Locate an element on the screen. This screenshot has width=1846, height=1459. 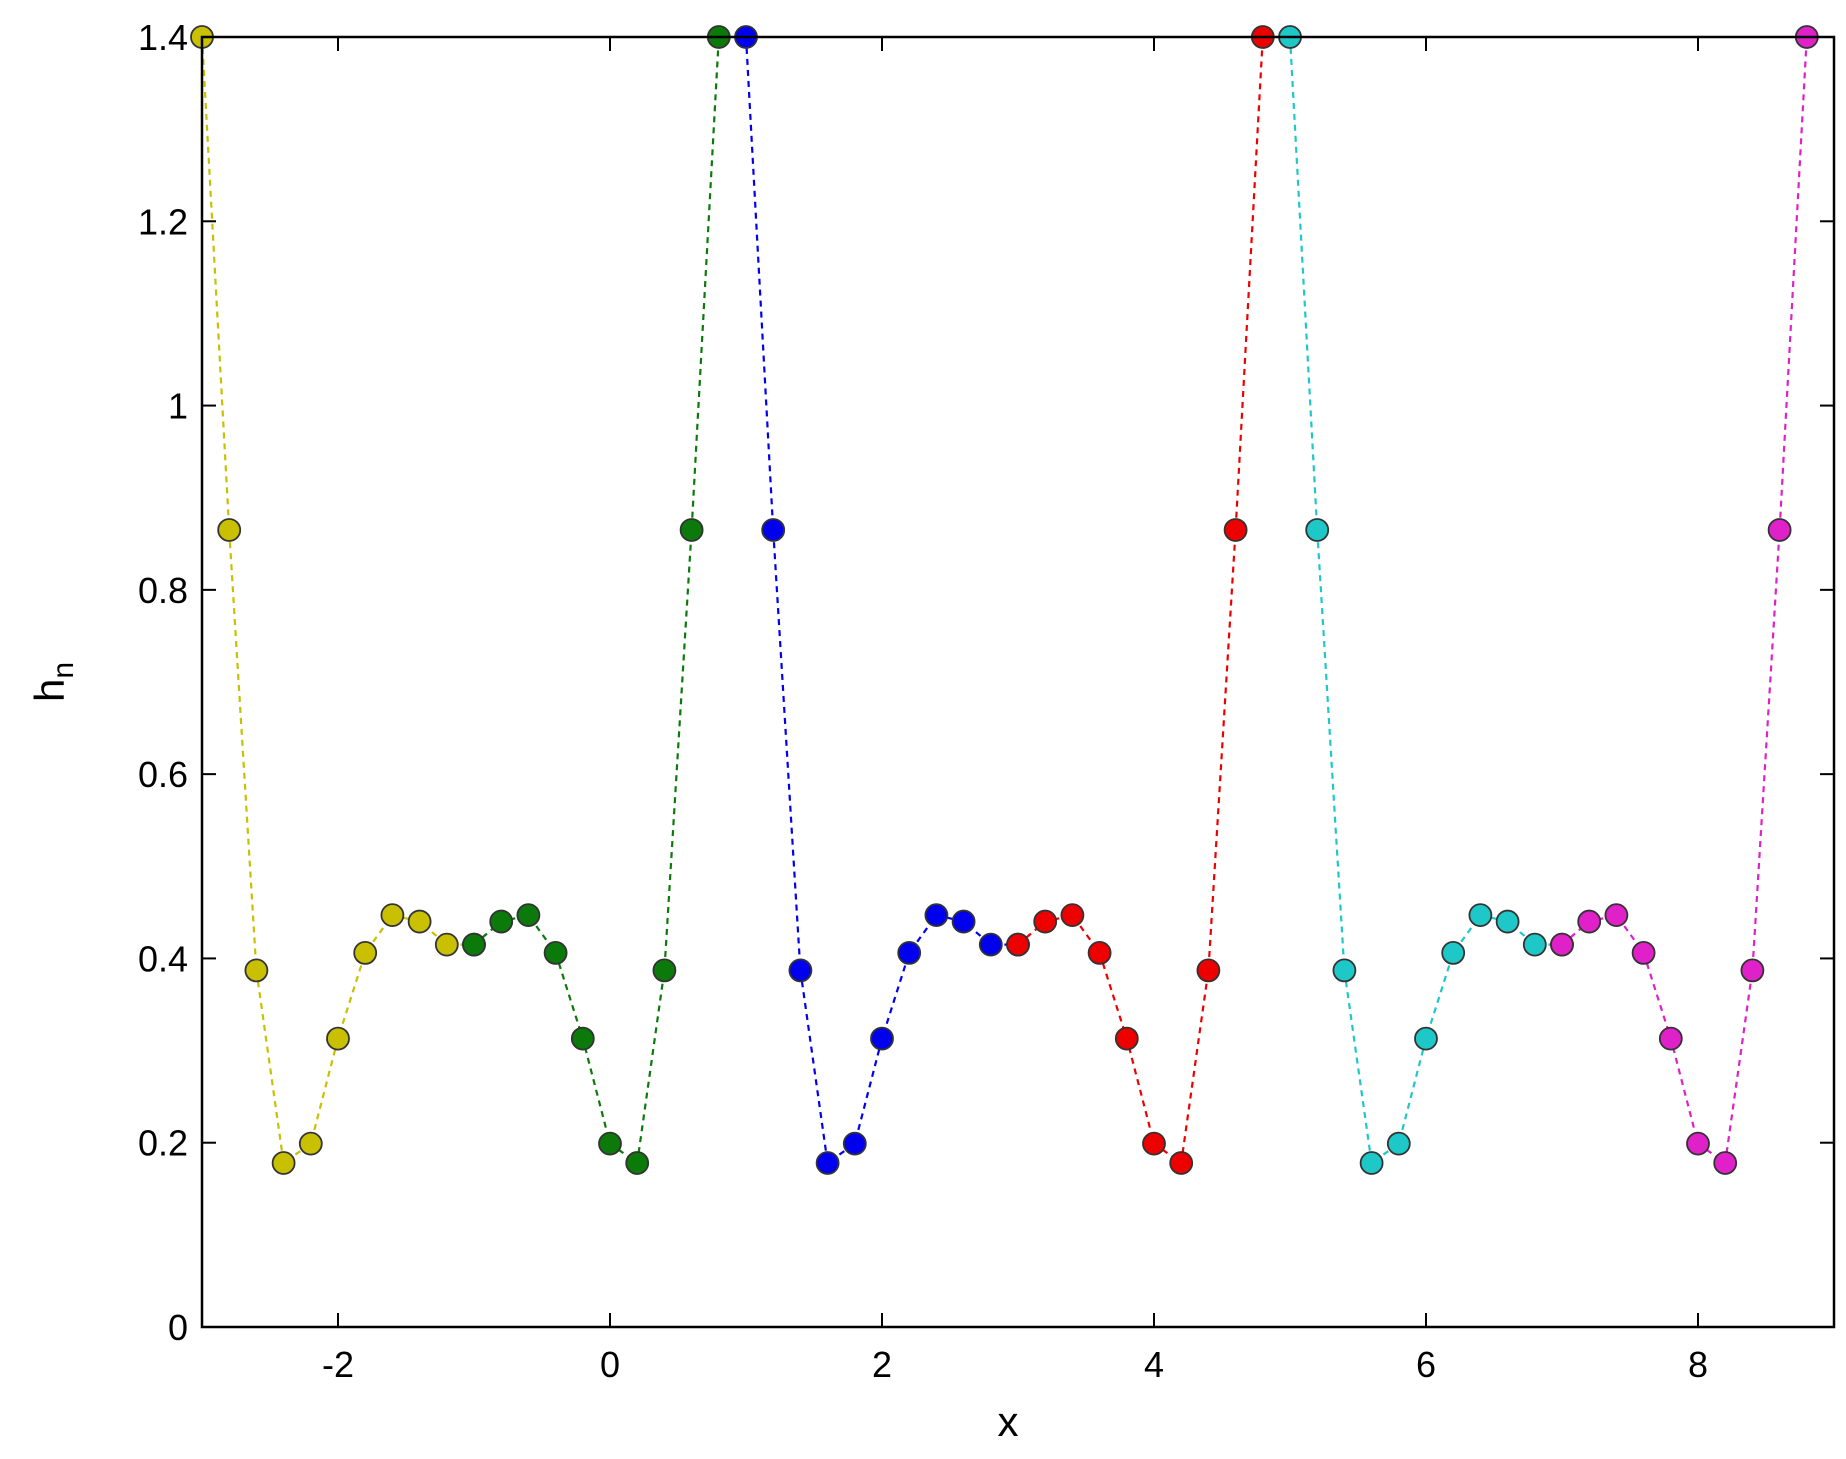
x-tick-label: -2 is located at coordinates (338, 1364).